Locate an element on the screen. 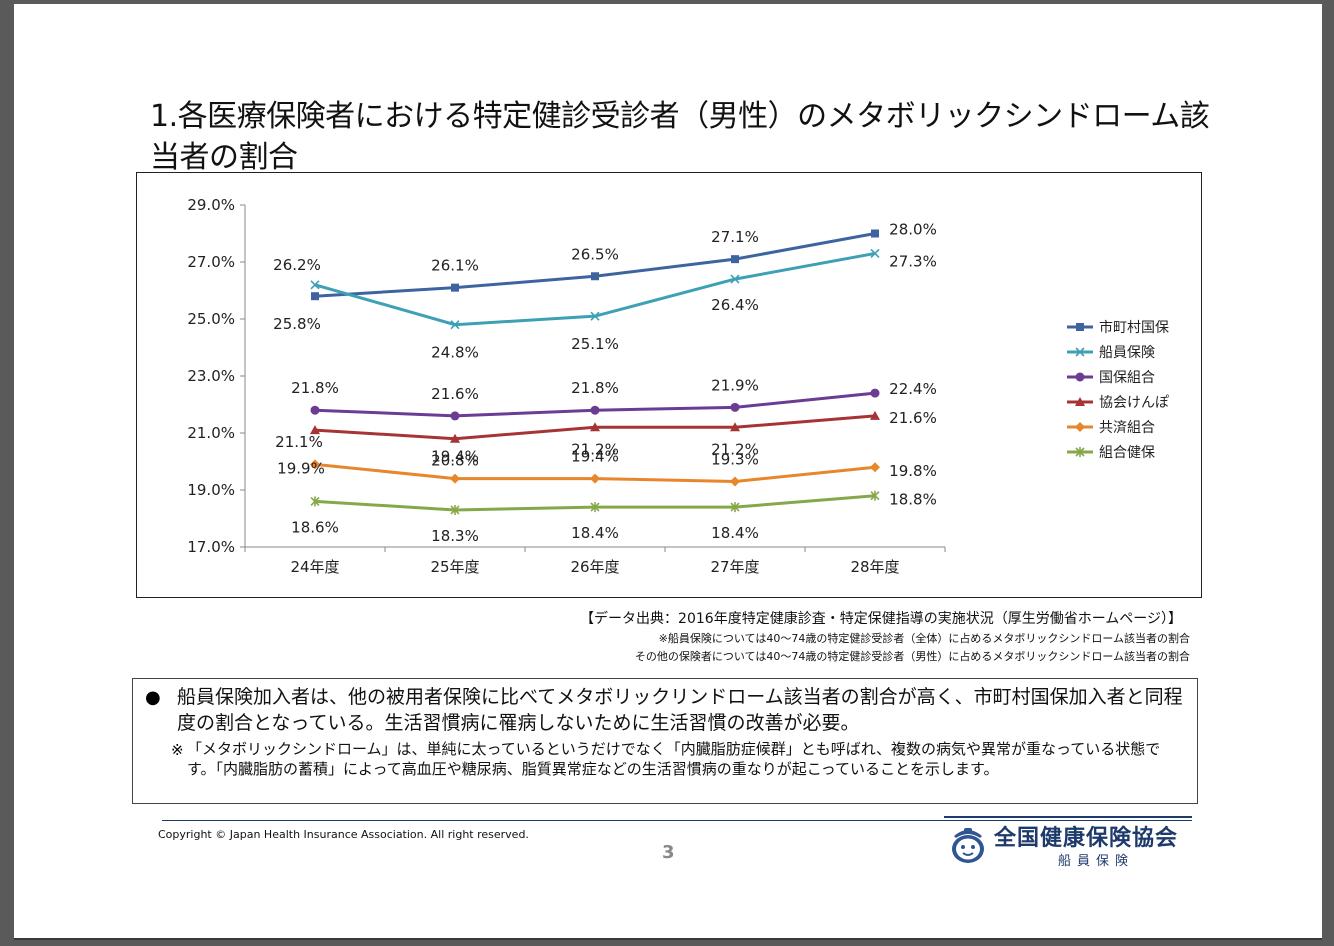 The height and width of the screenshot is (946, 1334). data-label: 19.8% is located at coordinates (913, 471).